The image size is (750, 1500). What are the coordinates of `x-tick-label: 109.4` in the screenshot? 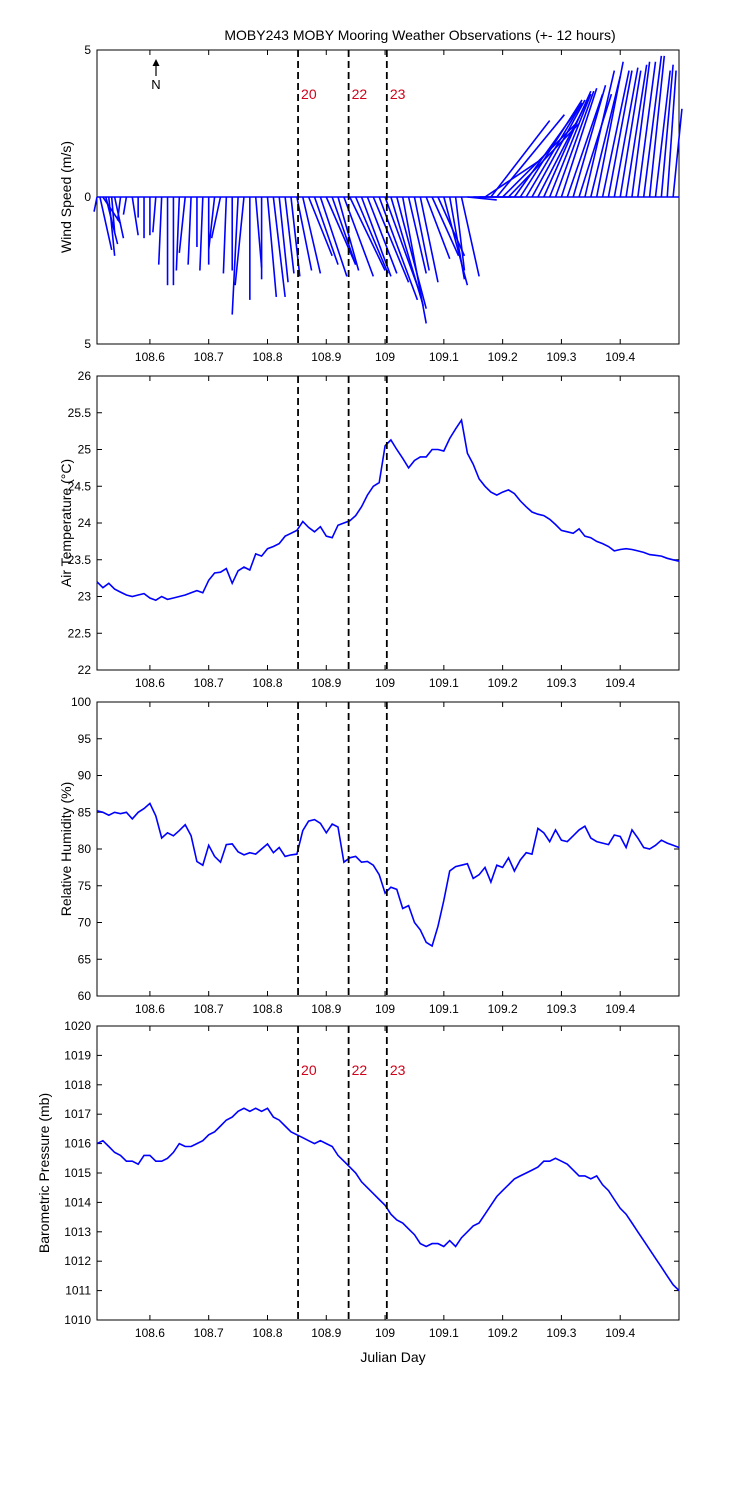 It's located at (620, 1333).